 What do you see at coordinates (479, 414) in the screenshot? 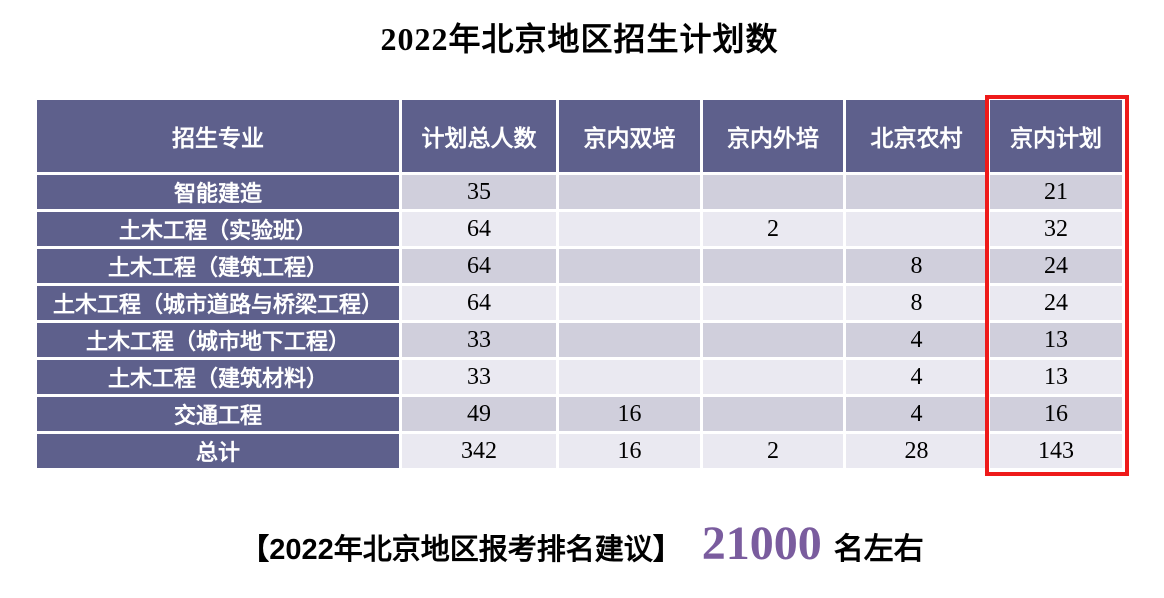
I see `total-cell: 49` at bounding box center [479, 414].